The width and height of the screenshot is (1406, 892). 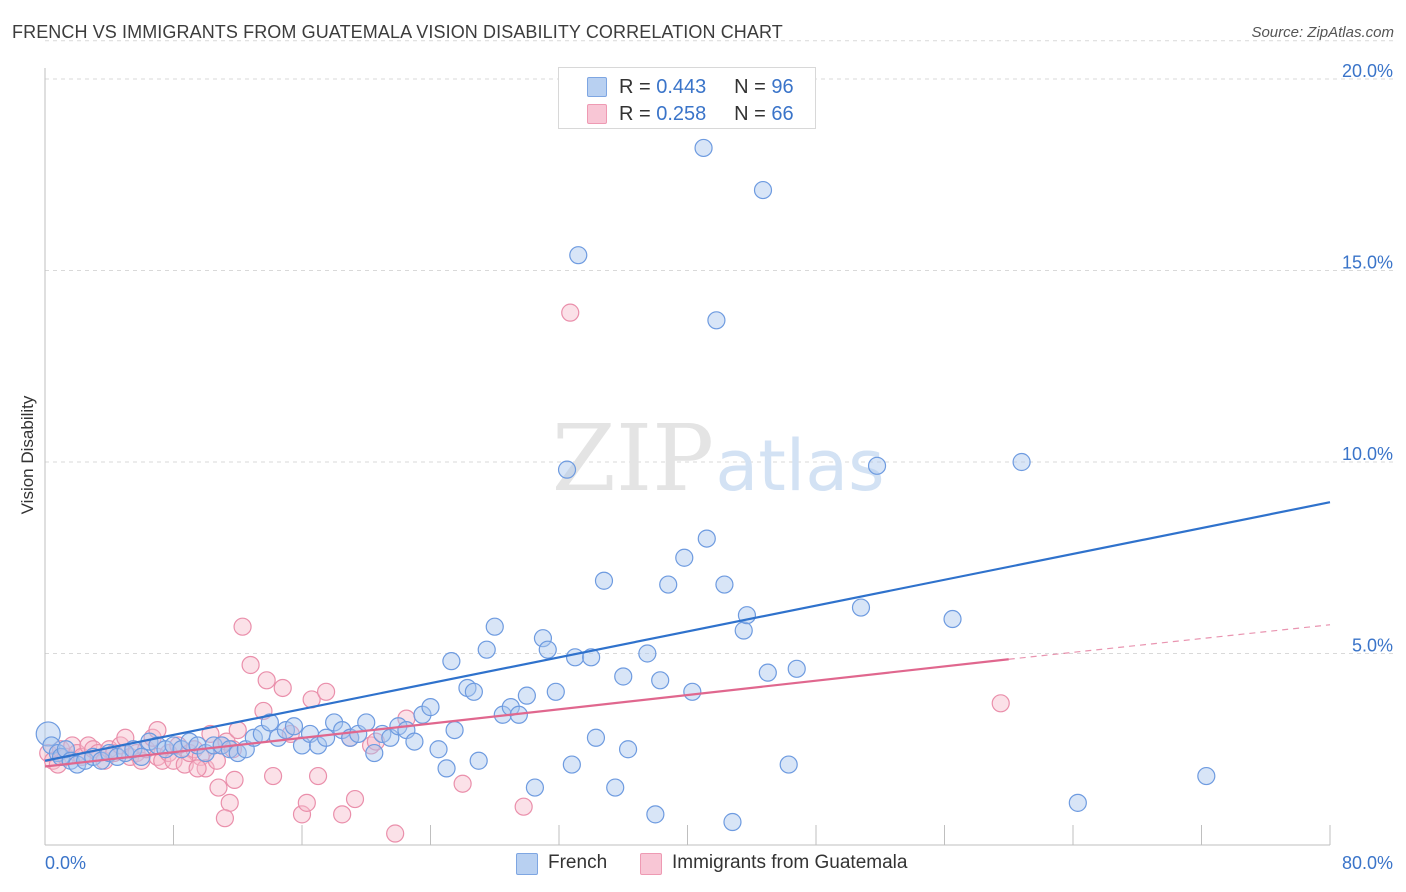 What do you see at coordinates (782, 113) in the screenshot?
I see `legend-n-value-guatemala: 66` at bounding box center [782, 113].